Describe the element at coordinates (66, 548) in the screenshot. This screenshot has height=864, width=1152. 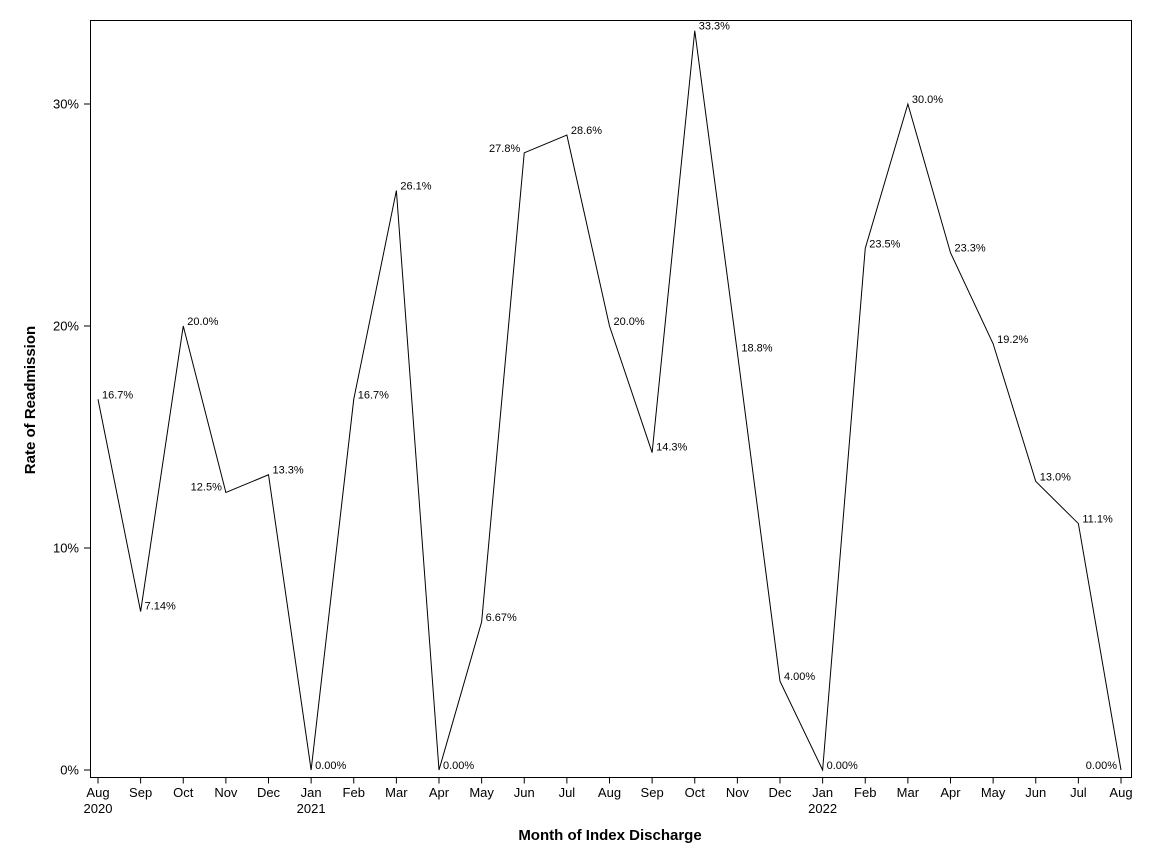
I see `y-tick-label: 10%` at that location.